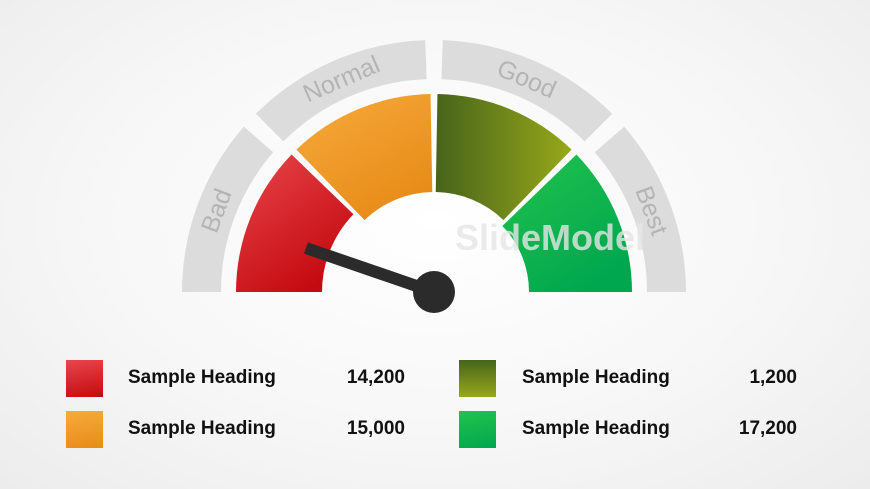  I want to click on legend-value: 17,200, so click(767, 428).